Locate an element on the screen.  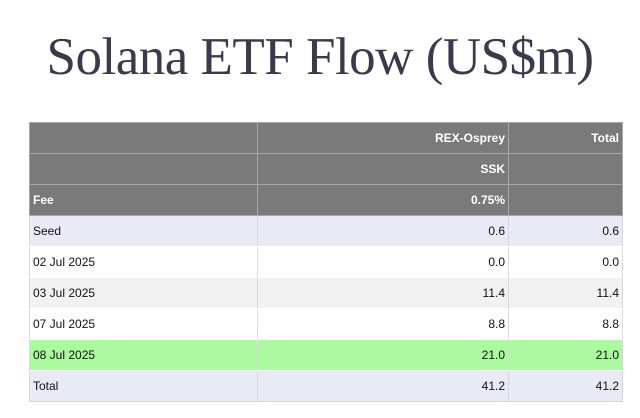
table-row-seed: Seed 0.6 0.6 is located at coordinates (326, 231).